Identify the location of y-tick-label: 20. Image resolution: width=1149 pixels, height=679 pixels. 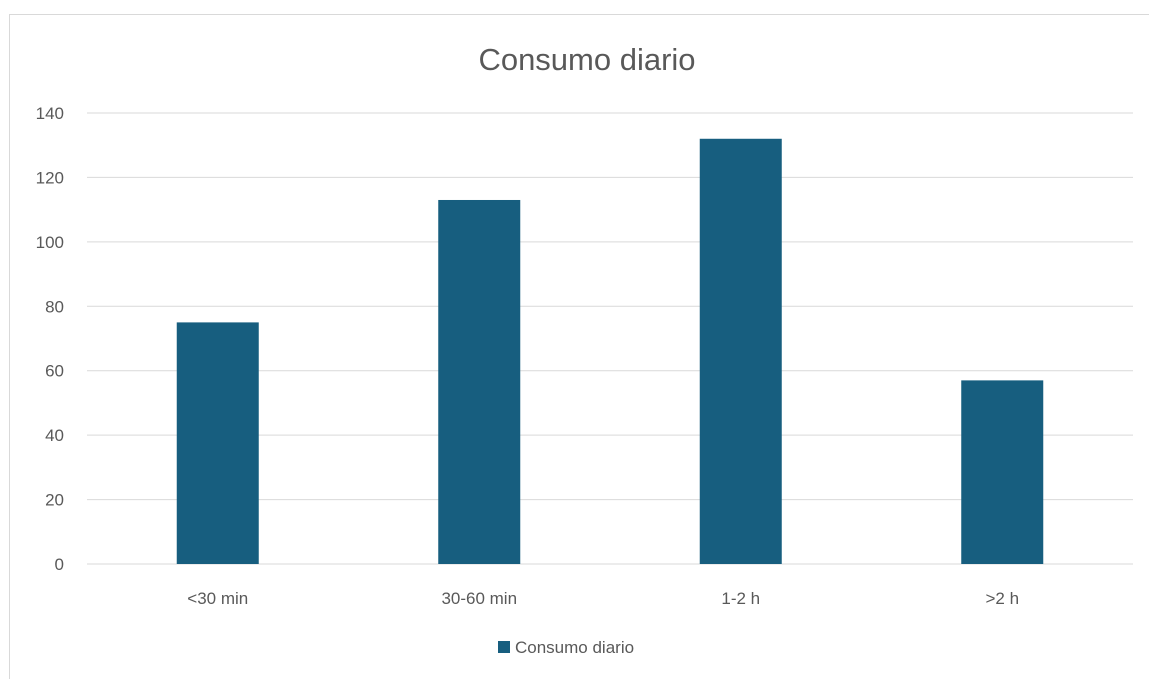
(54, 500).